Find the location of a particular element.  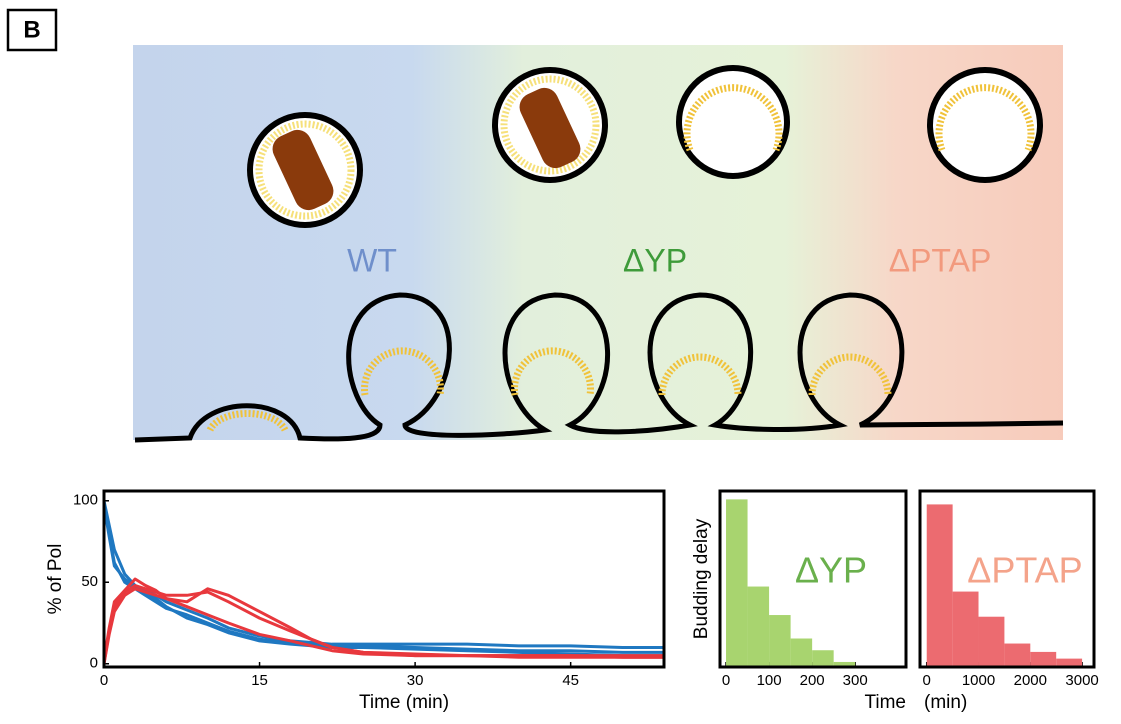

panel-label: B is located at coordinates (31, 29).